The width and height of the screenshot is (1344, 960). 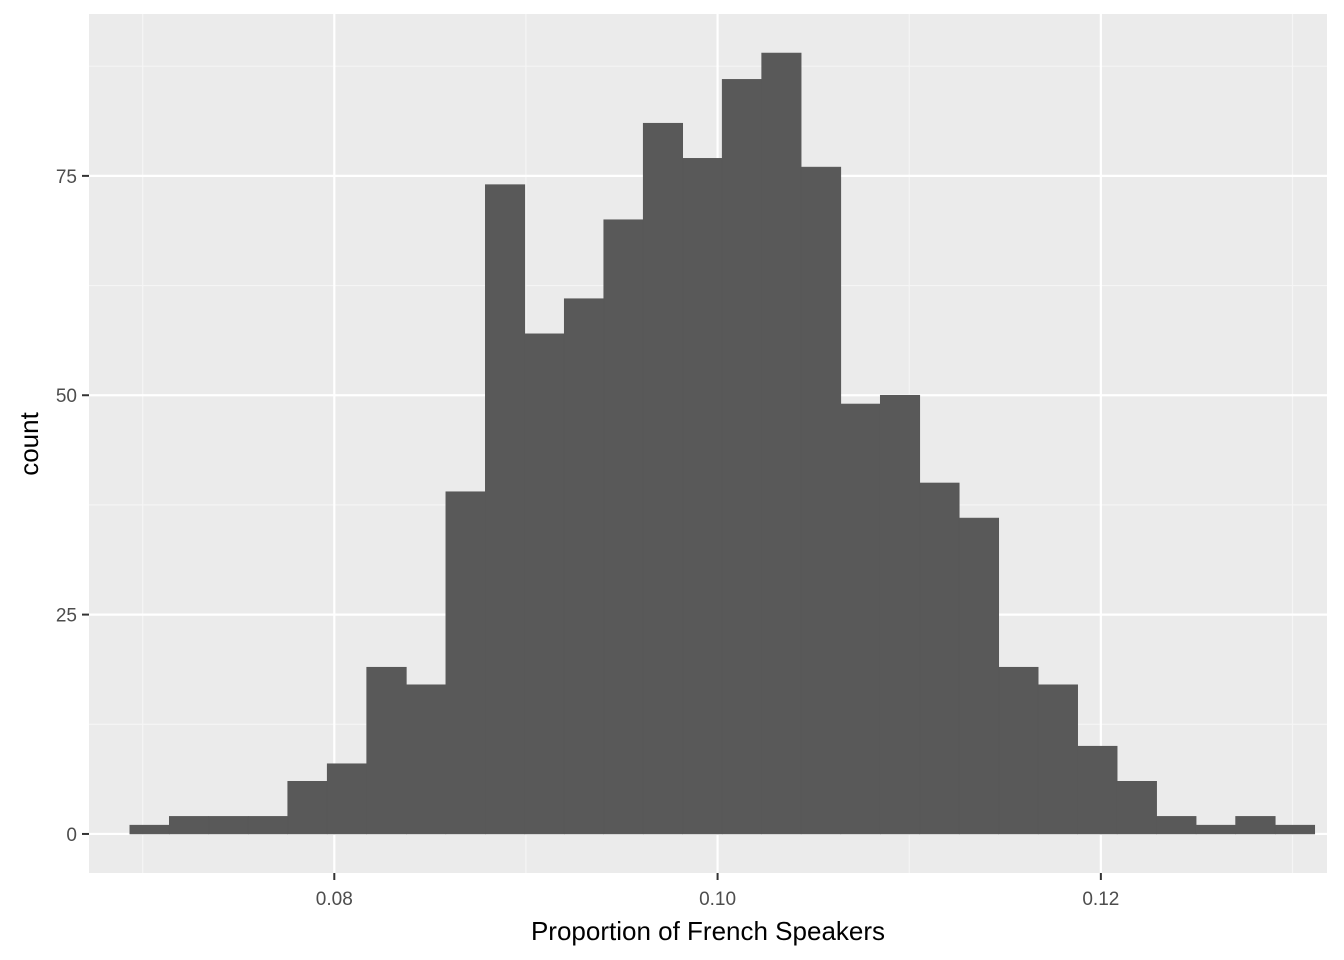 What do you see at coordinates (66, 616) in the screenshot?
I see `y-tick-label: 25` at bounding box center [66, 616].